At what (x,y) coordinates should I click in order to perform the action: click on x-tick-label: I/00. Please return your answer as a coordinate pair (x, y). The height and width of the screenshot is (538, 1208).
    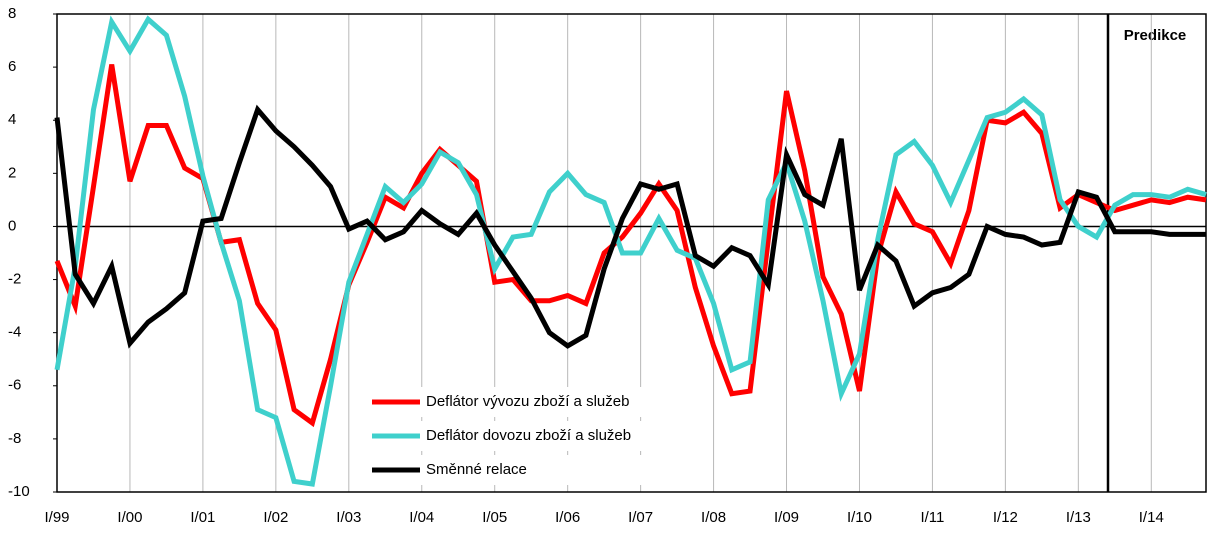
    Looking at the image, I should click on (129, 517).